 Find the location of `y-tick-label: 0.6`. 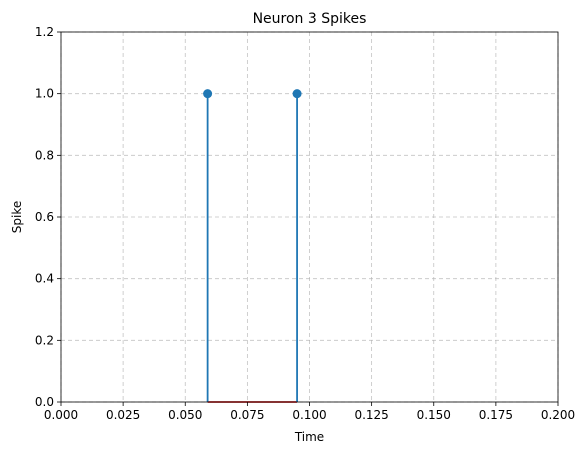

y-tick-label: 0.6 is located at coordinates (44, 217).